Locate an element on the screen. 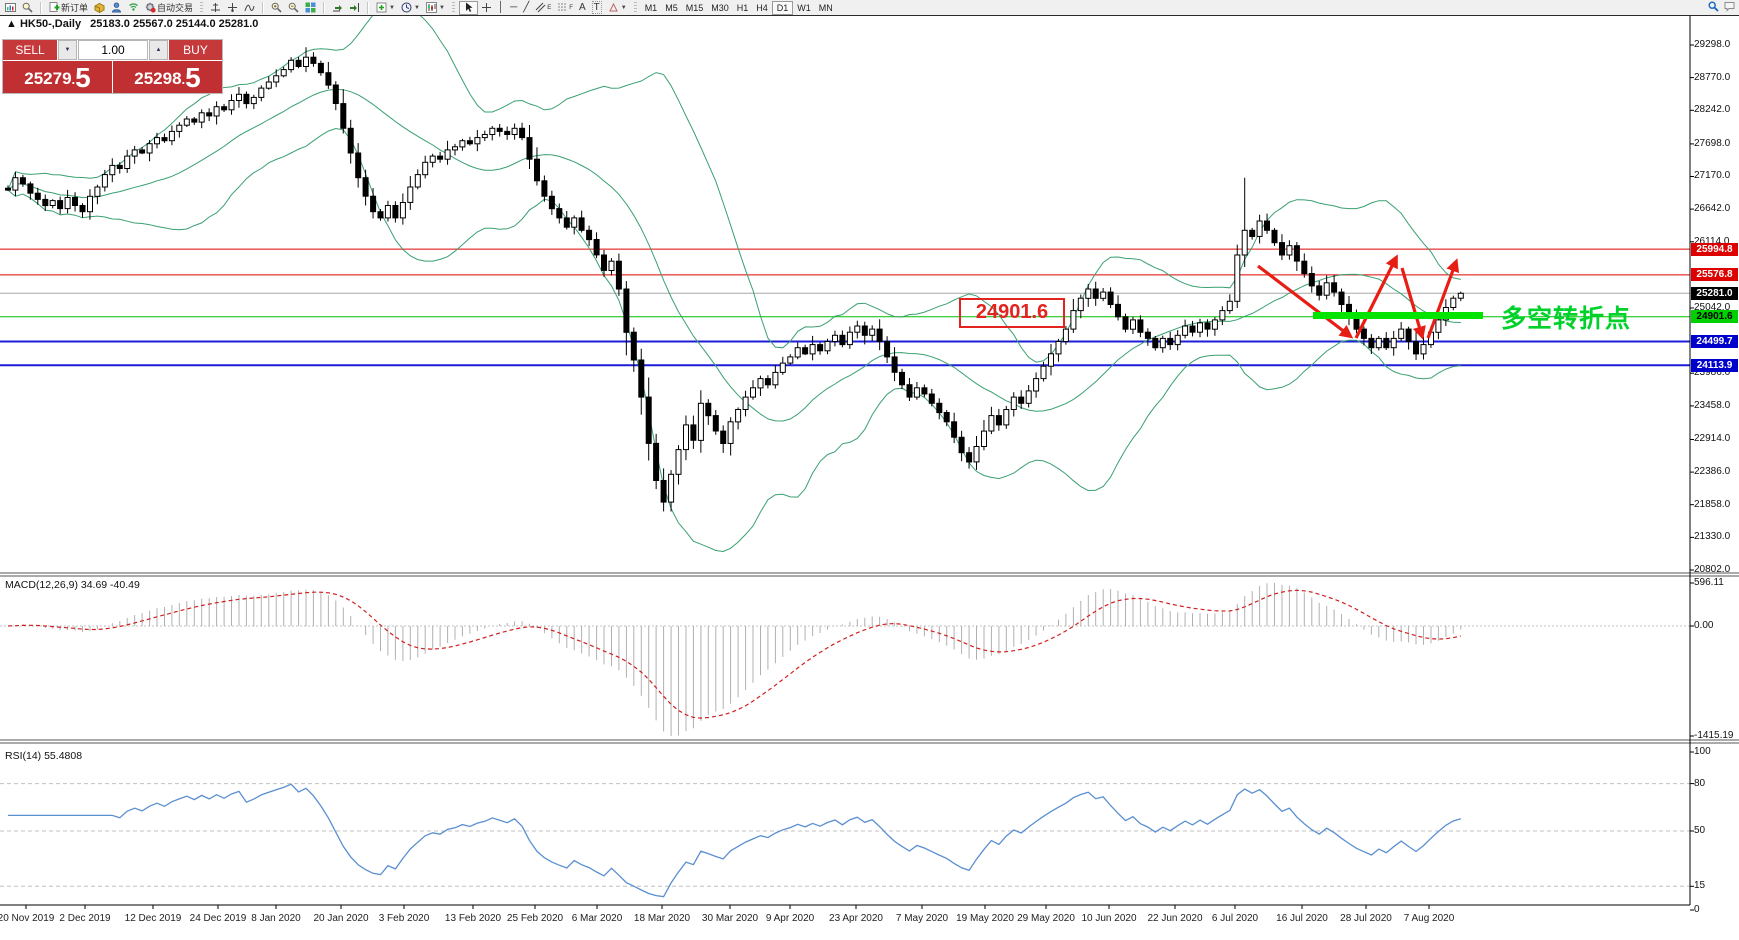 The width and height of the screenshot is (1739, 940). signal-icon is located at coordinates (133, 7).